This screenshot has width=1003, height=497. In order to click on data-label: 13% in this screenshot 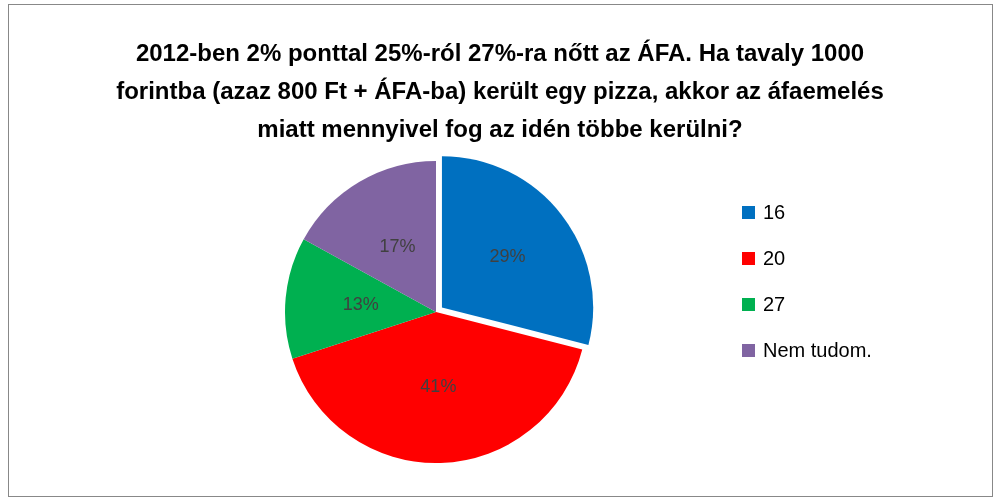, I will do `click(360, 303)`.